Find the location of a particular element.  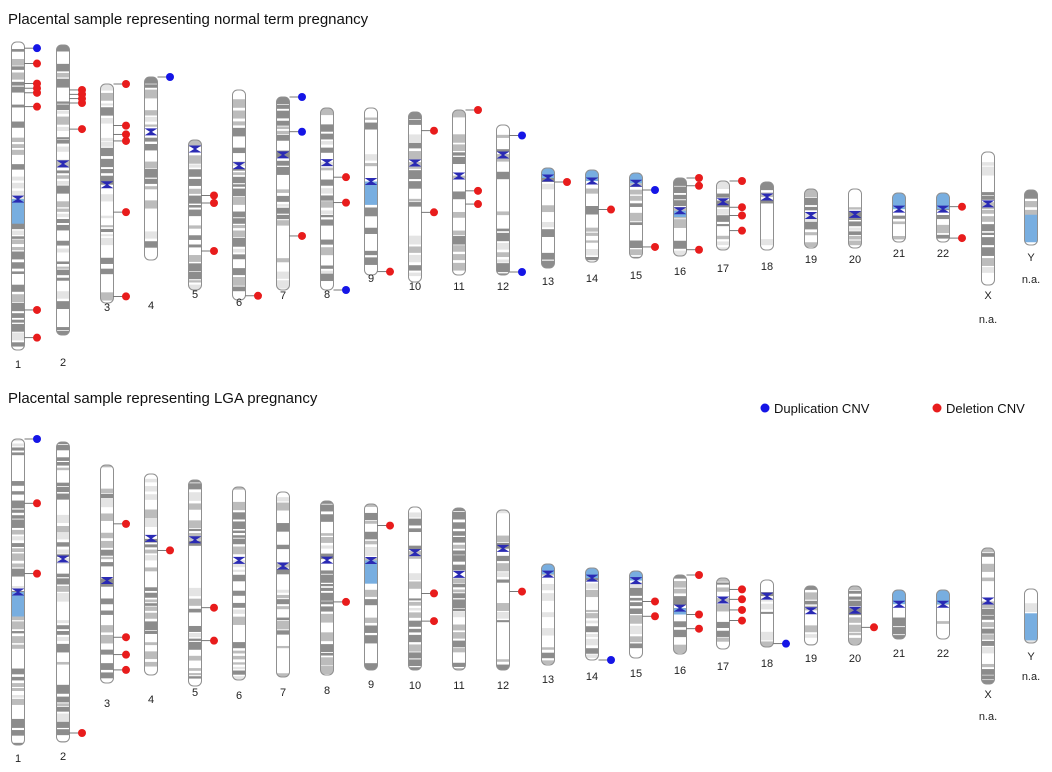

chromosome-label-22: 22 is located at coordinates (943, 254).